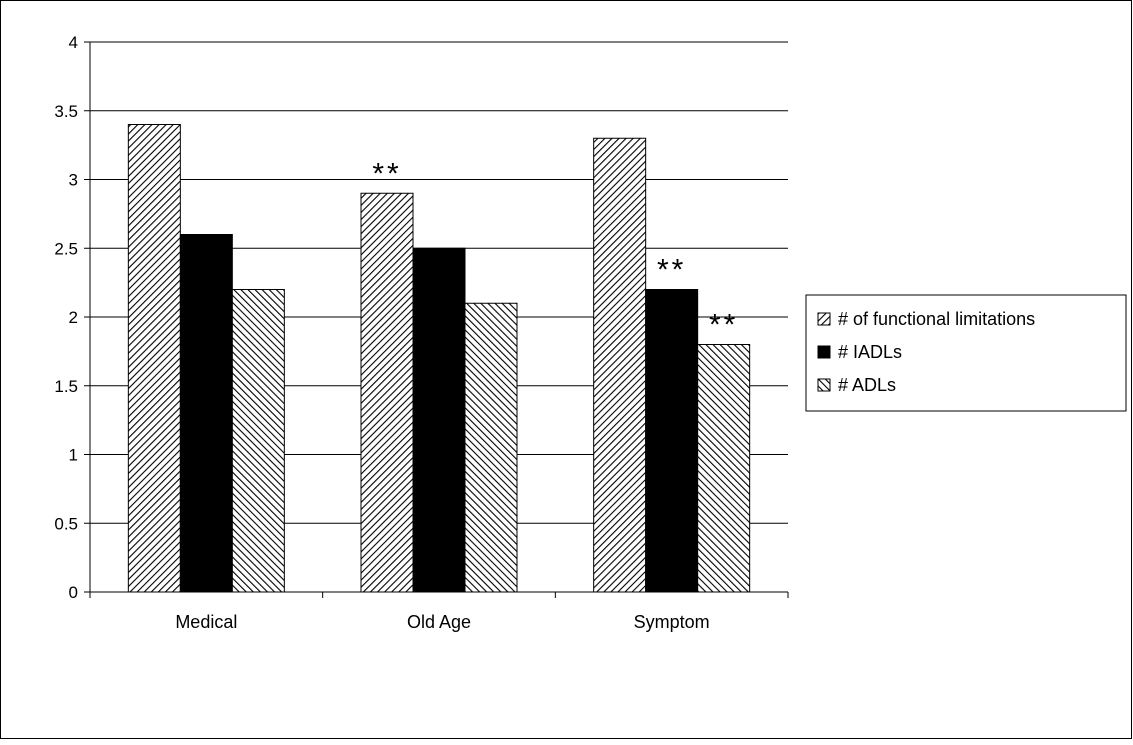 This screenshot has height=745, width=1133. Describe the element at coordinates (867, 385) in the screenshot. I see `legend-label: # ADLs` at that location.